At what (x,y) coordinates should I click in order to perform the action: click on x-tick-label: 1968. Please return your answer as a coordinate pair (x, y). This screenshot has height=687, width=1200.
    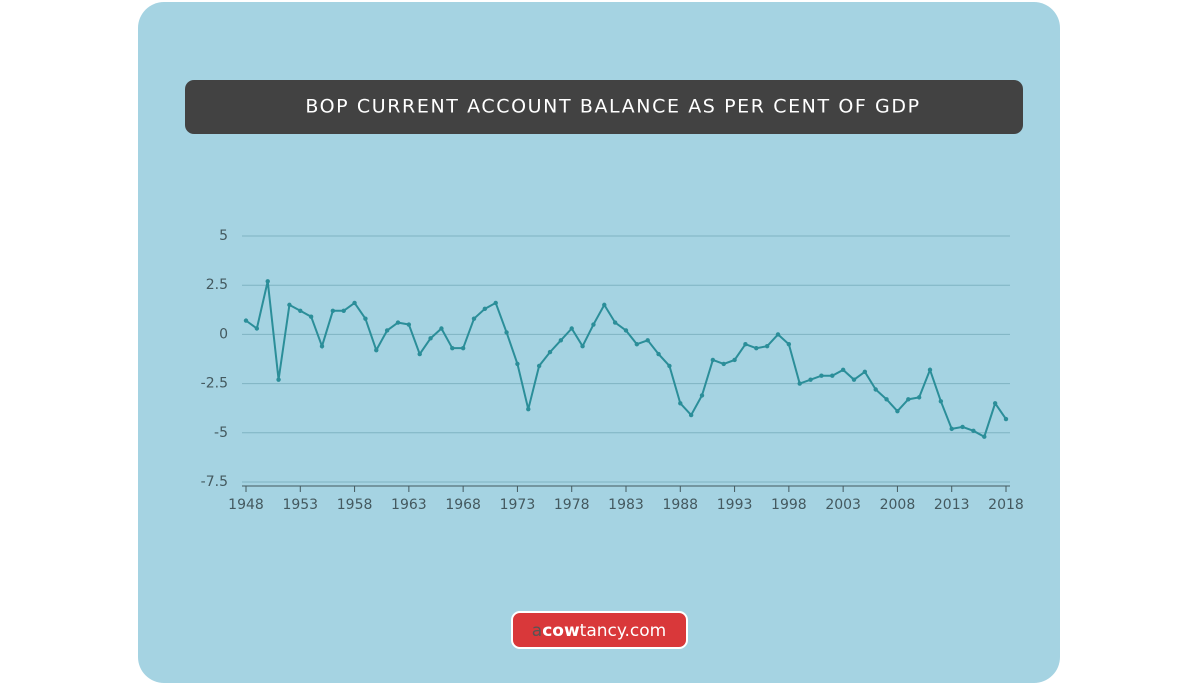
    Looking at the image, I should click on (463, 505).